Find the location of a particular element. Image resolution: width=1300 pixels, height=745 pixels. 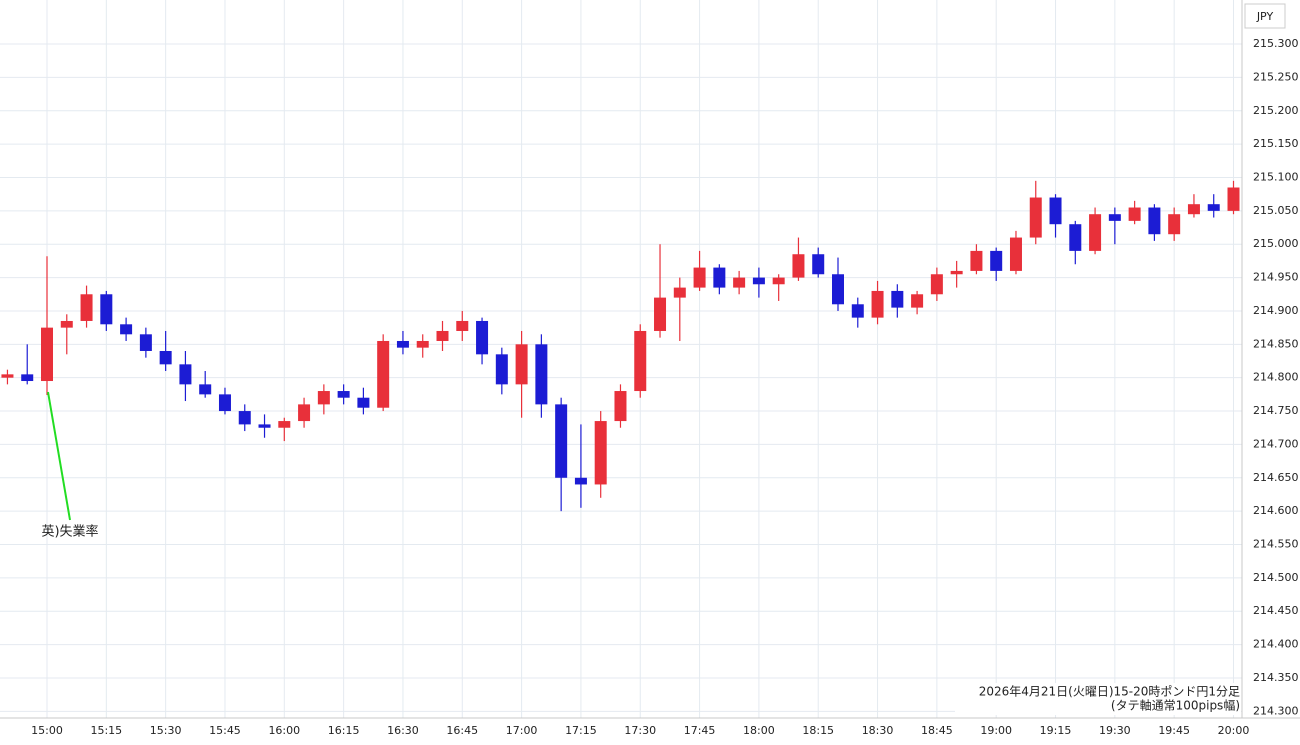

x-tick-label: 18:00 is located at coordinates (759, 730).